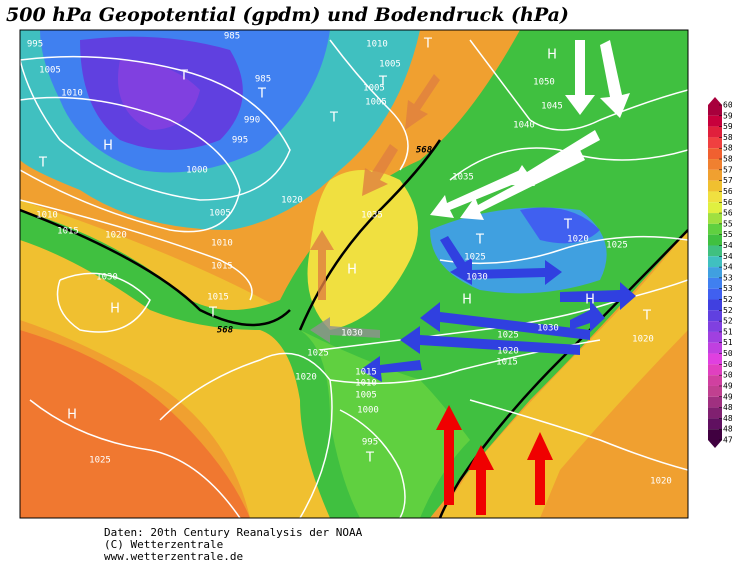 The image size is (732, 571). Describe the element at coordinates (727, 331) in the screenshot. I see `colorbar-tick-label: 516` at that location.